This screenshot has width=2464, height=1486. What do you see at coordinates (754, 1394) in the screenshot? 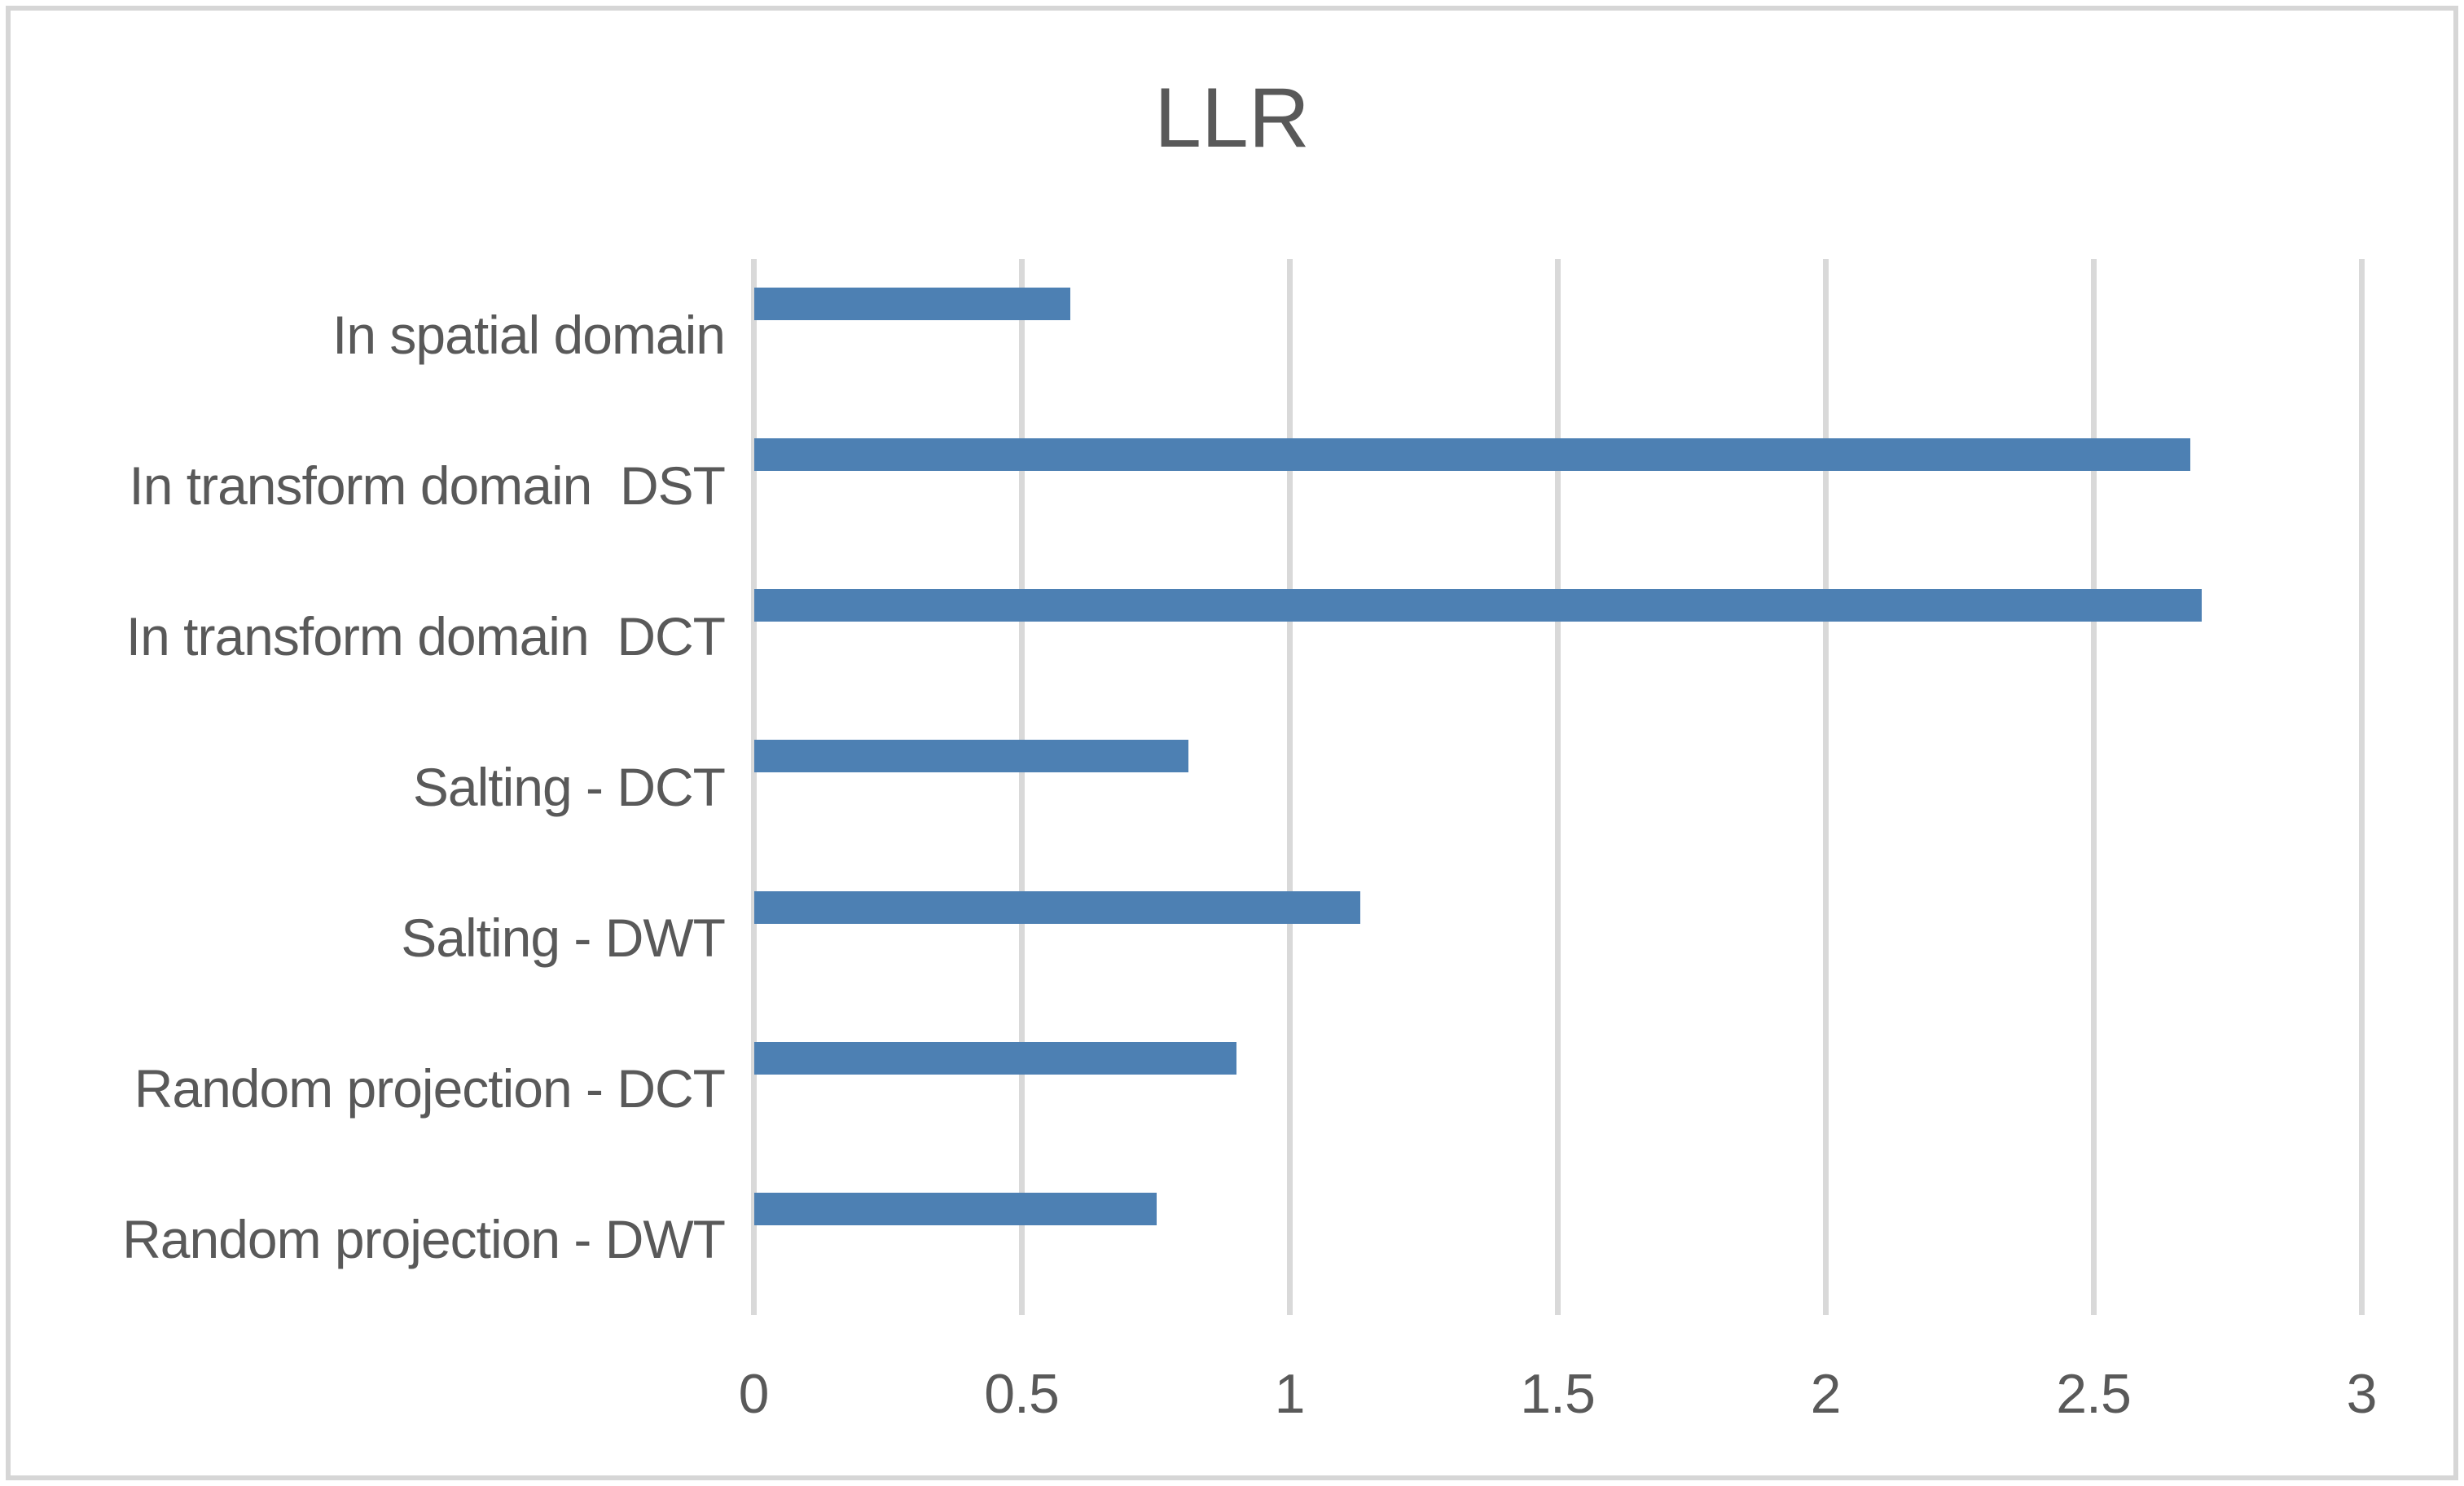
I see `x-tick-label: 0` at bounding box center [754, 1394].